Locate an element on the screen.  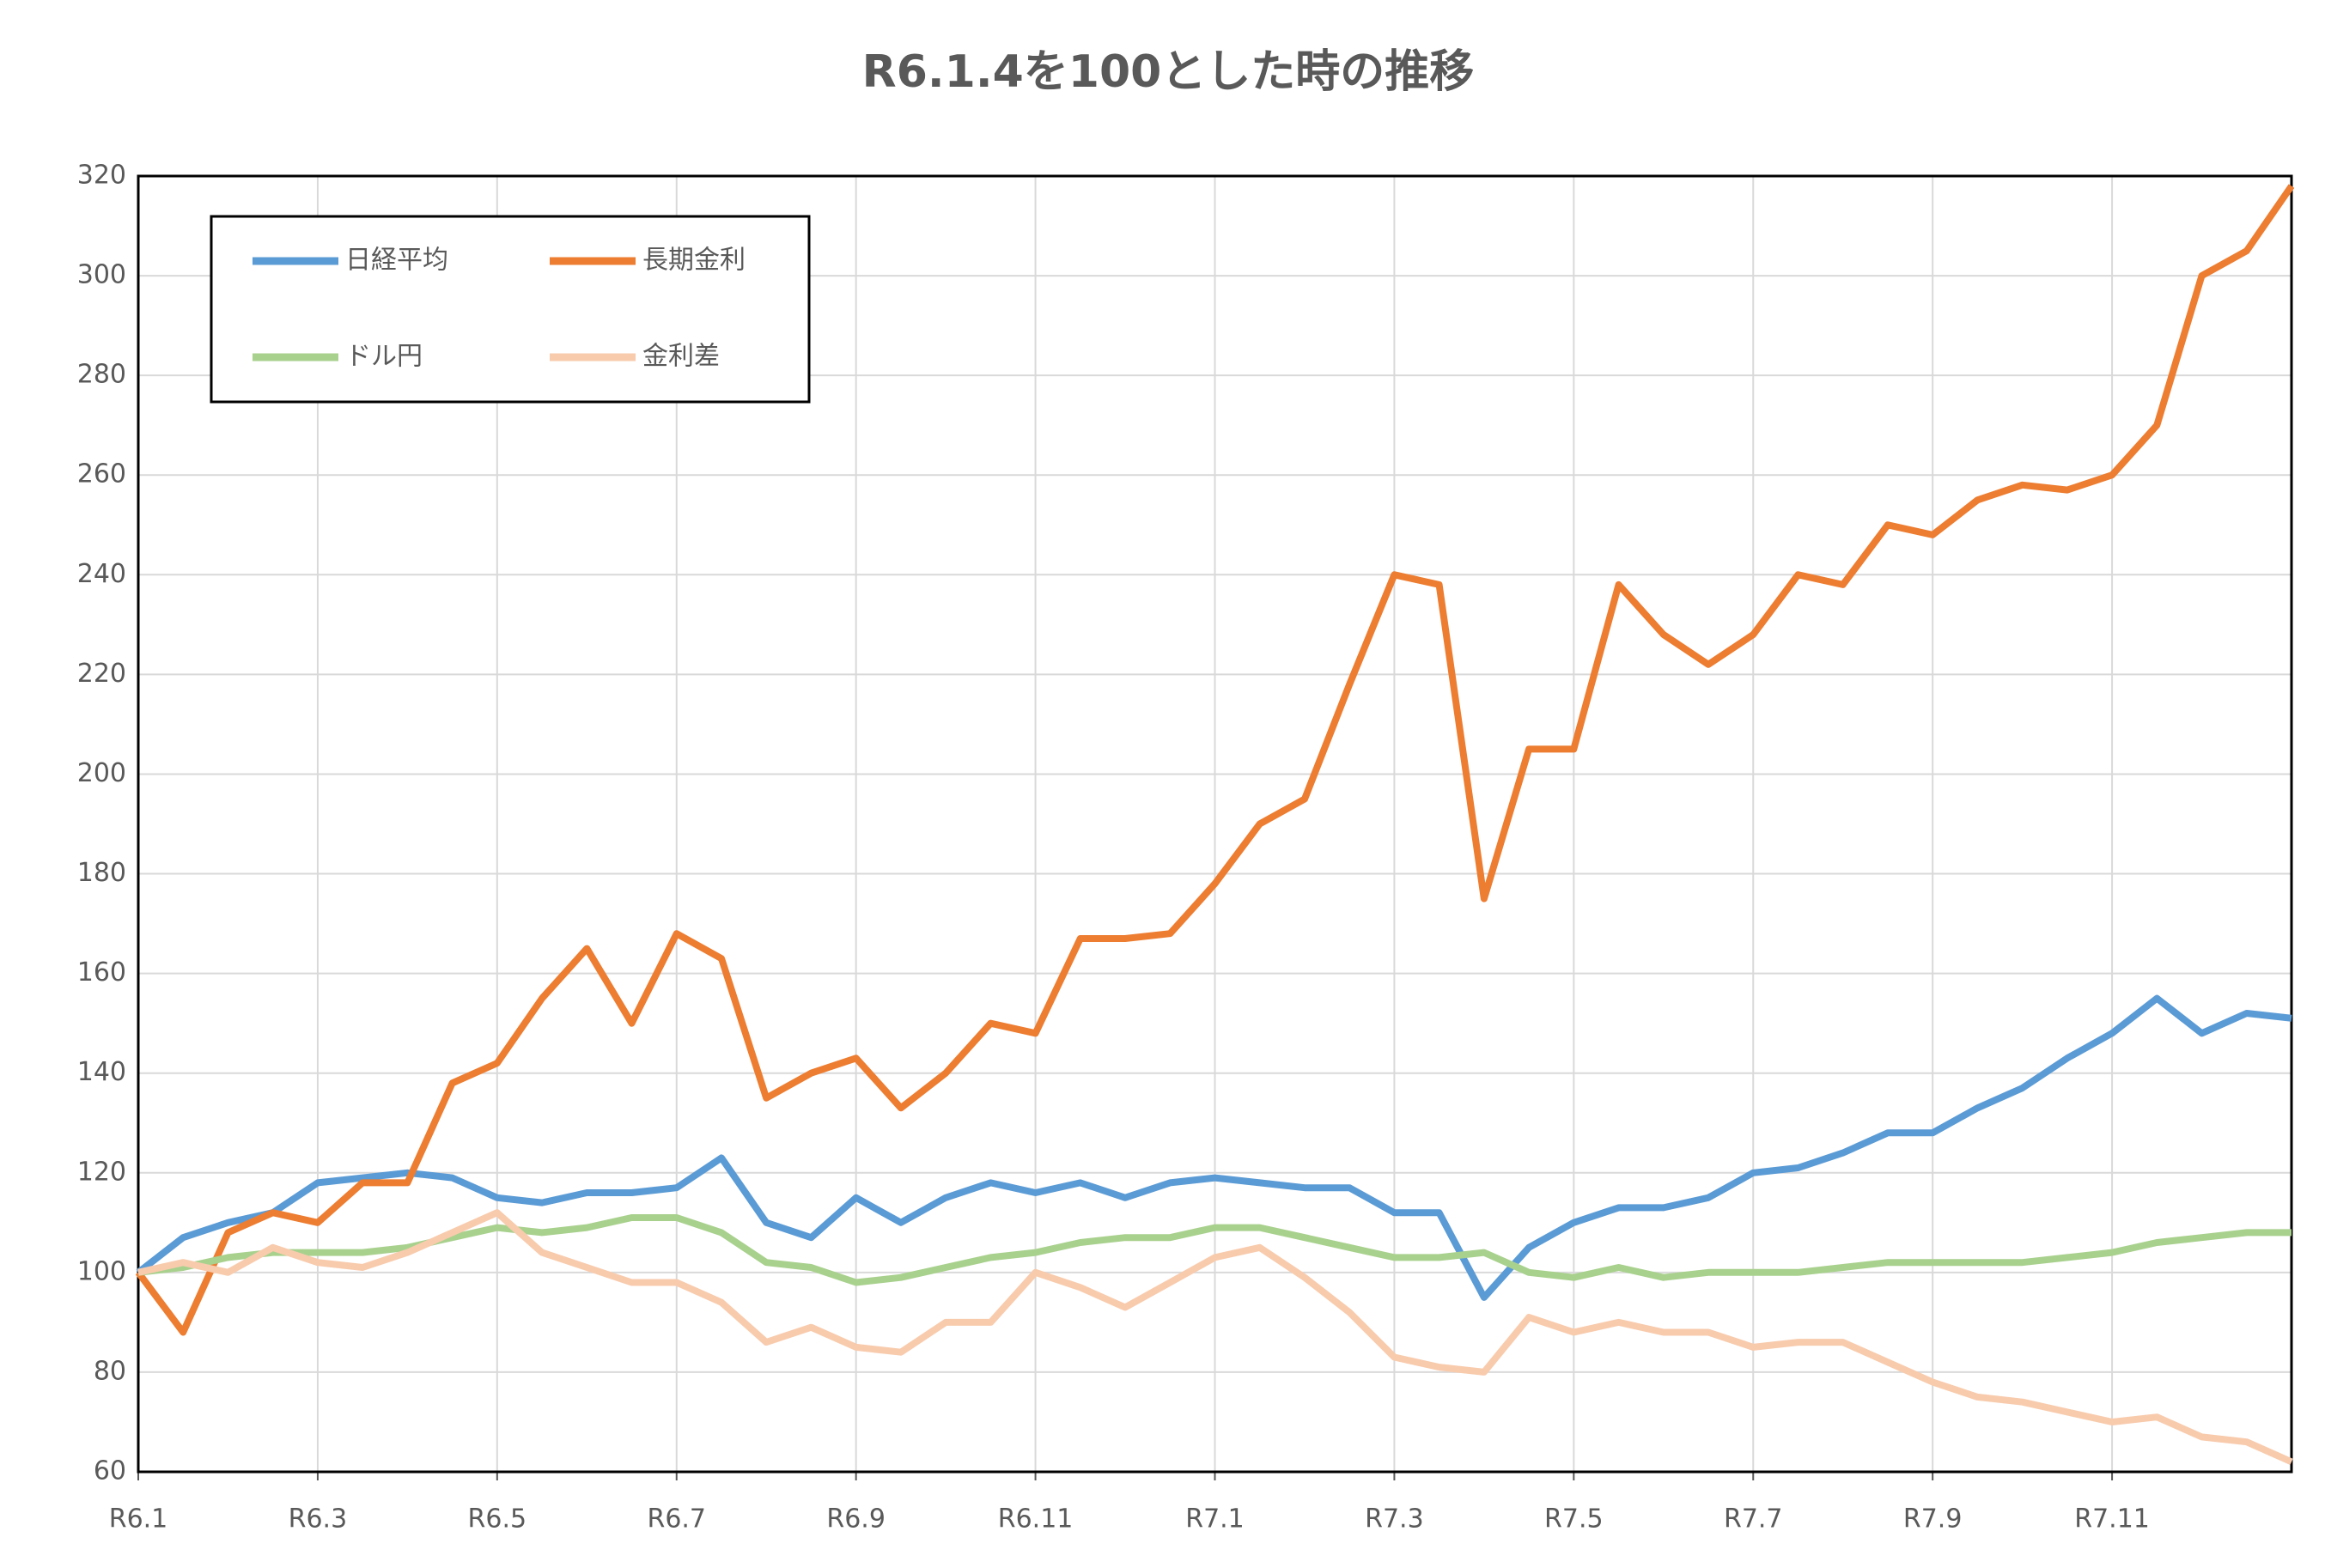
legend-label: ドル円 is located at coordinates (384, 357).